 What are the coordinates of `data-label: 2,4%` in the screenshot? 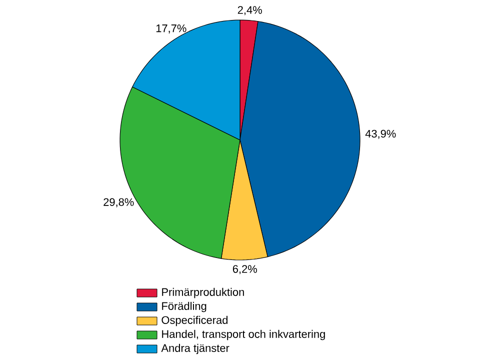 It's located at (250, 11).